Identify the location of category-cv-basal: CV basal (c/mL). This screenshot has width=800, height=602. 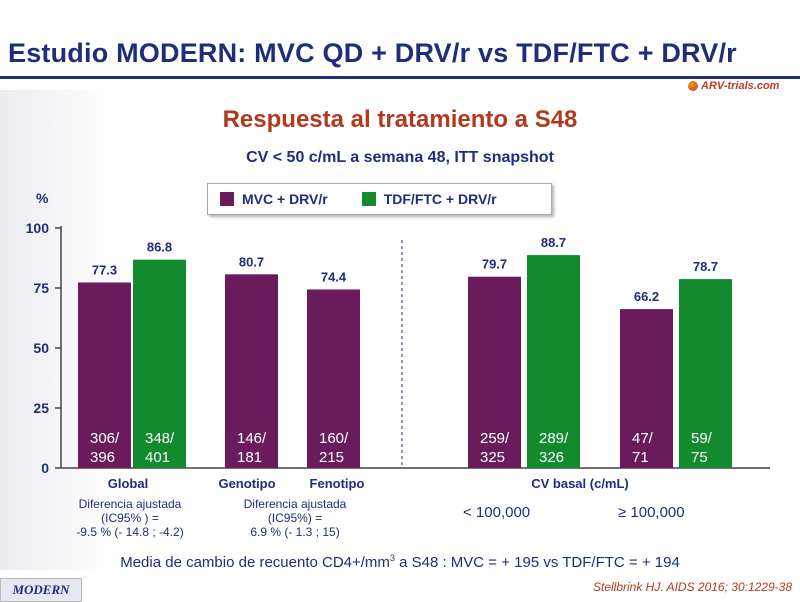
(580, 483).